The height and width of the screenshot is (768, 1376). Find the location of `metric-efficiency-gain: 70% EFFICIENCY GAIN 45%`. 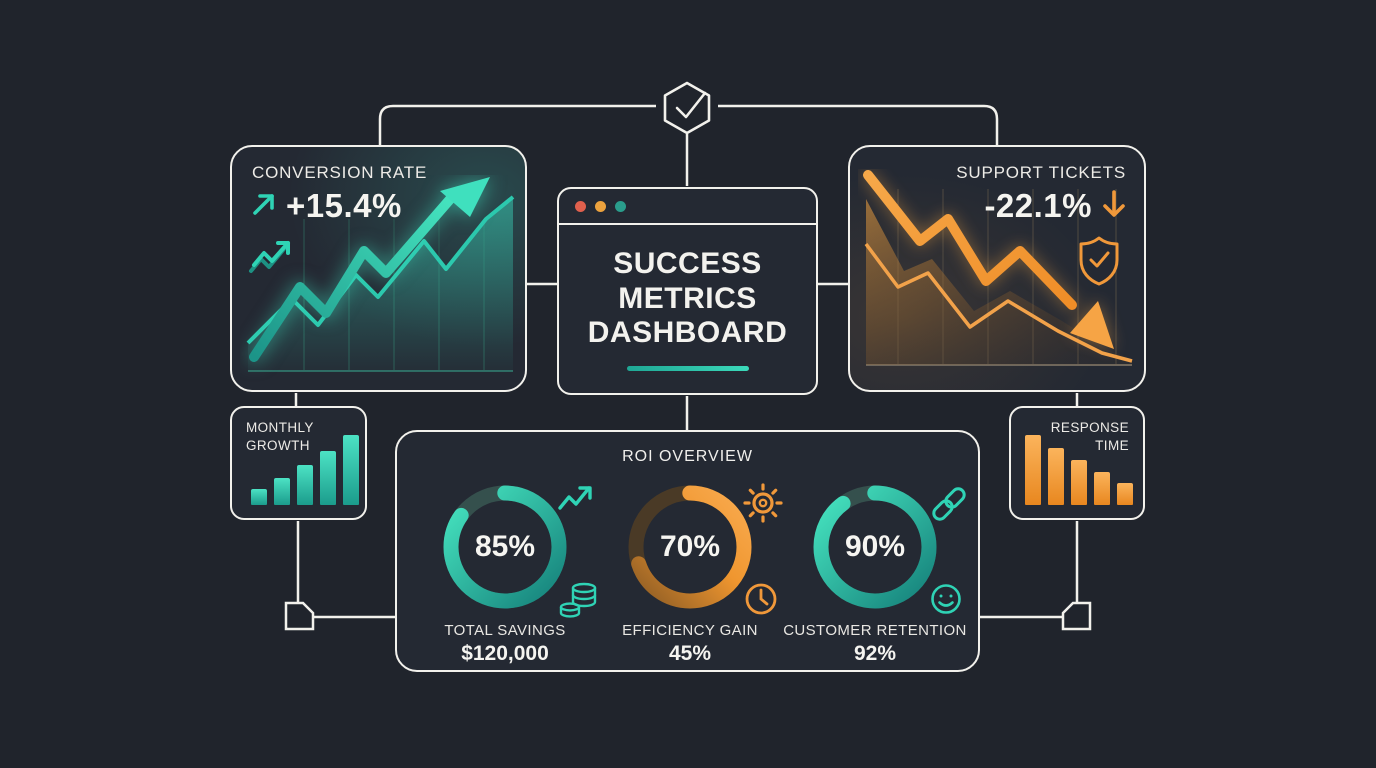

metric-efficiency-gain: 70% EFFICIENCY GAIN 45% is located at coordinates (691, 570).